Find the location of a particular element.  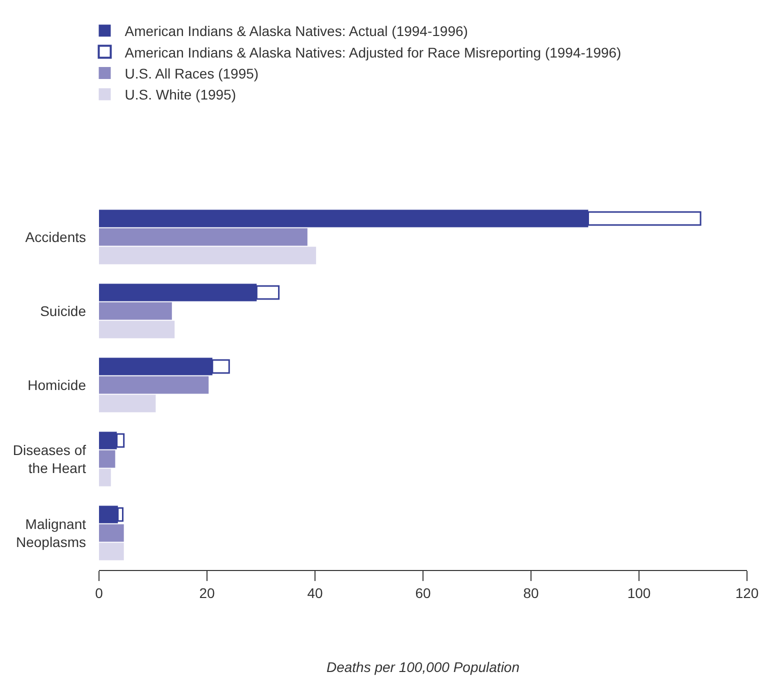

legend-label: American Indians & Alaska Natives: Adjusted for Race Misreporting (1994-1996) is located at coordinates (373, 52).